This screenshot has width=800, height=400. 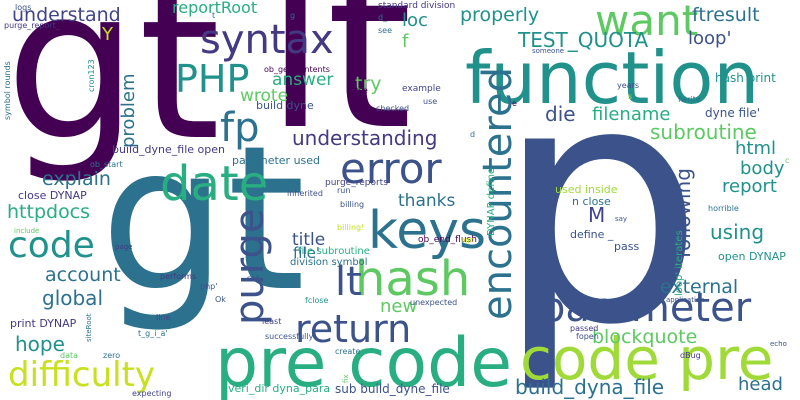 What do you see at coordinates (346, 378) in the screenshot?
I see `cloud-word: fix` at bounding box center [346, 378].